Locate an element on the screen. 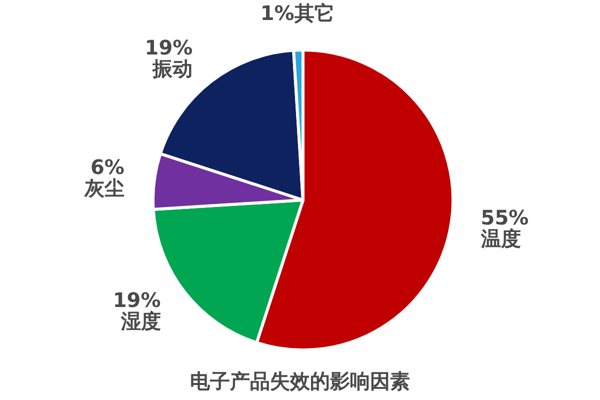 The image size is (600, 400). title: 电子产品失效的影响因素 is located at coordinates (300, 381).